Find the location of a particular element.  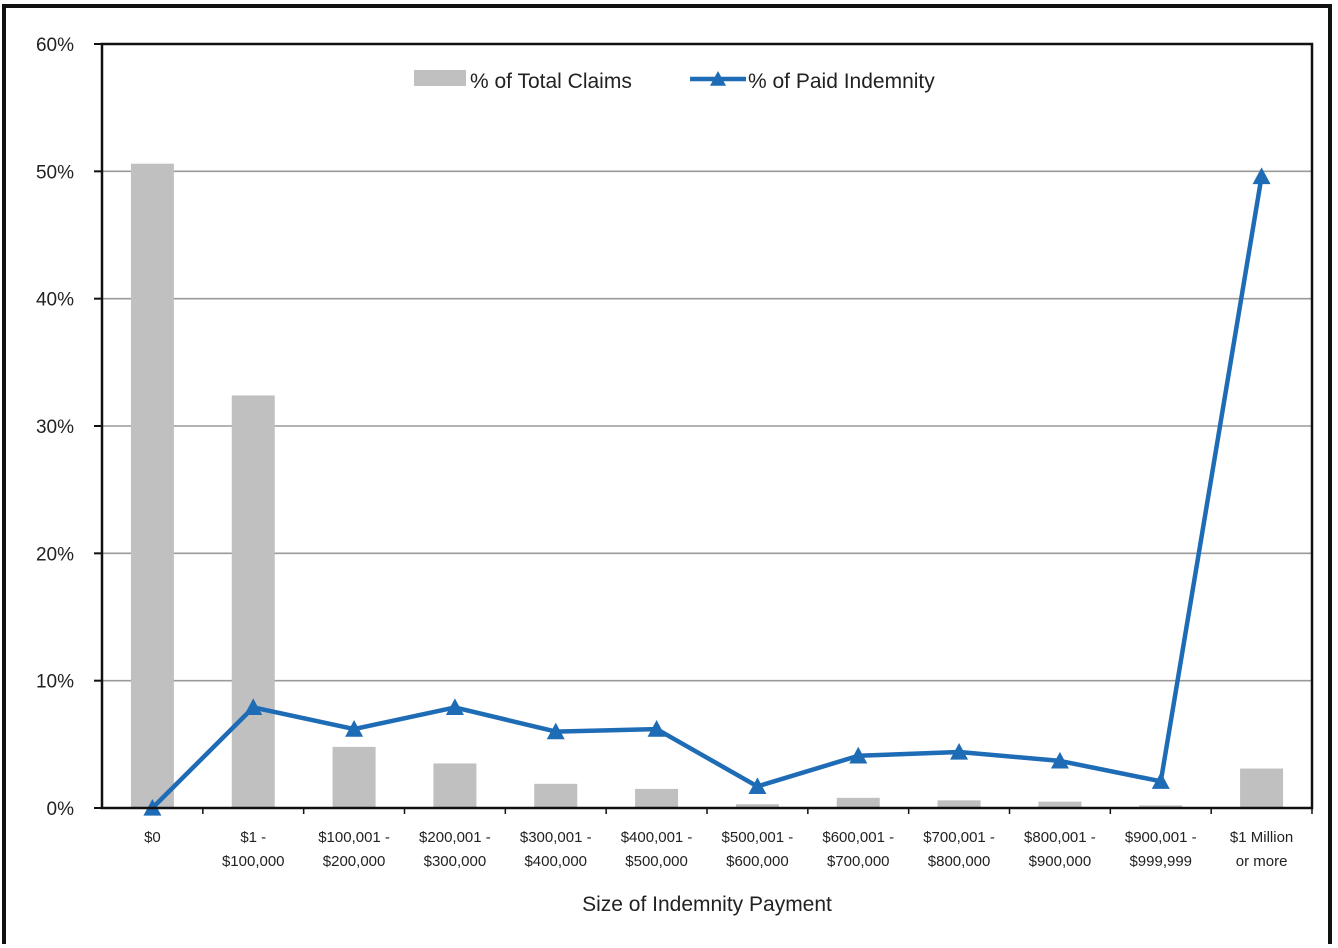

y-tick-label: 60% is located at coordinates (55, 45).